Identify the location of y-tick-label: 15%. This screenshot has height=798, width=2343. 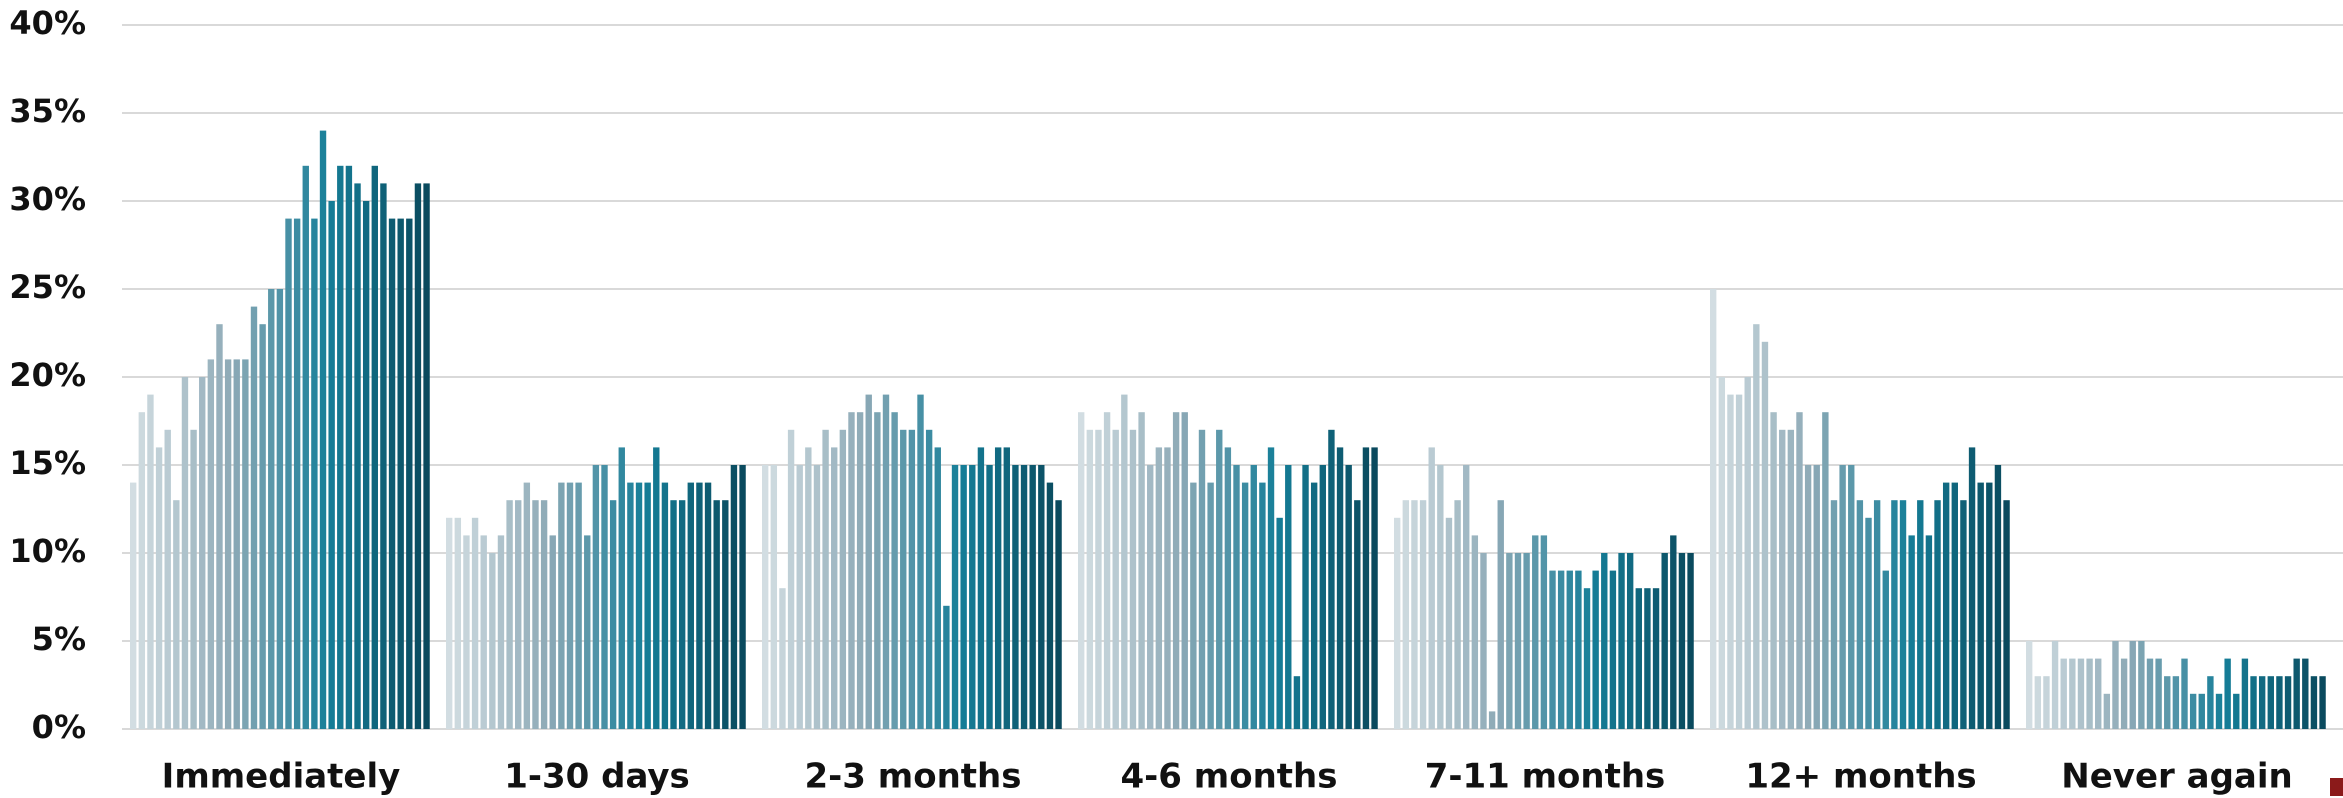
(47, 463).